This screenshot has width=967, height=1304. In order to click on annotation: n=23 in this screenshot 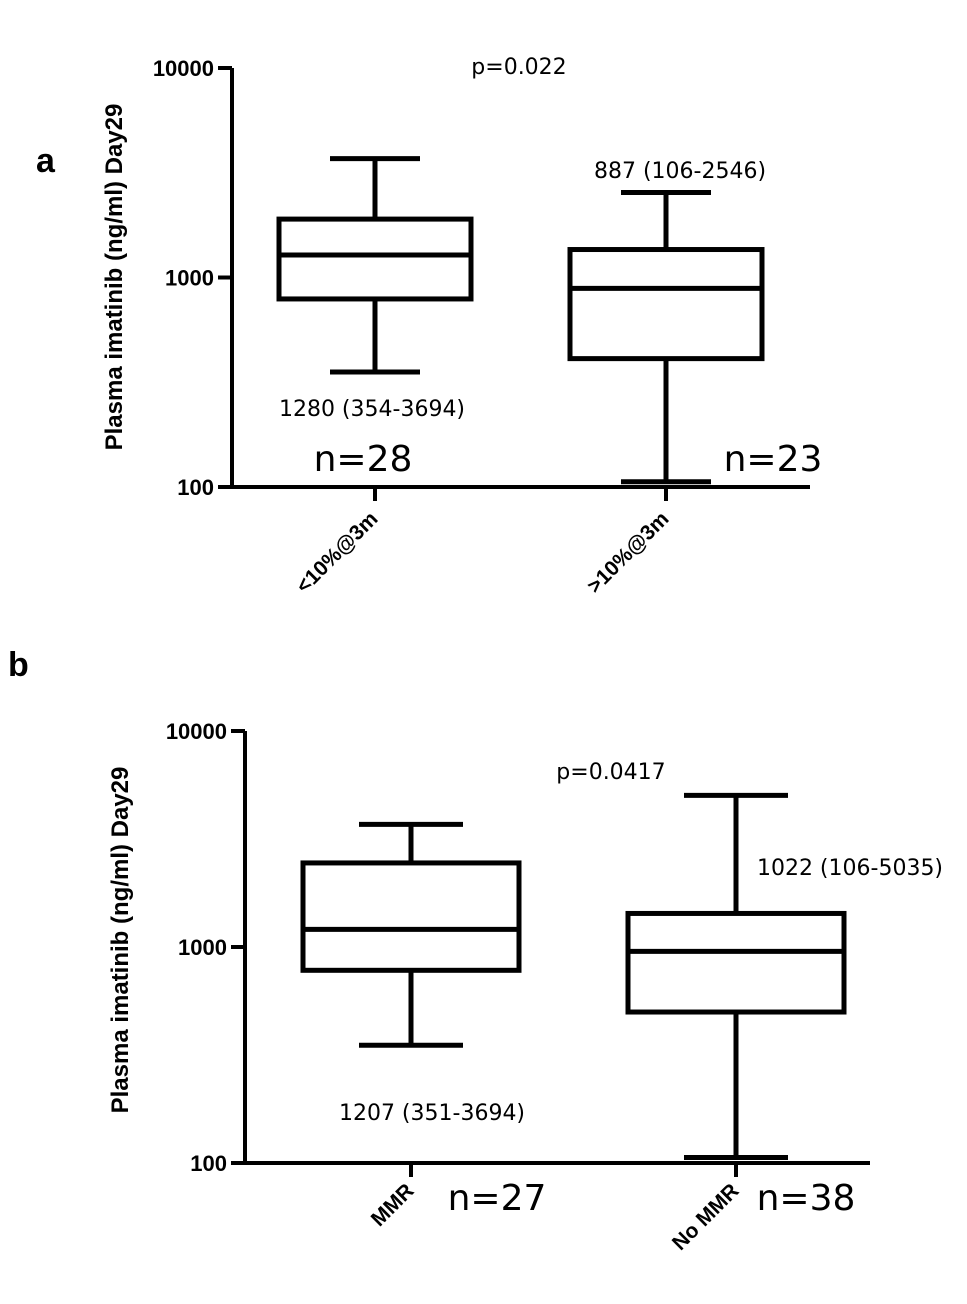, I will do `click(773, 459)`.